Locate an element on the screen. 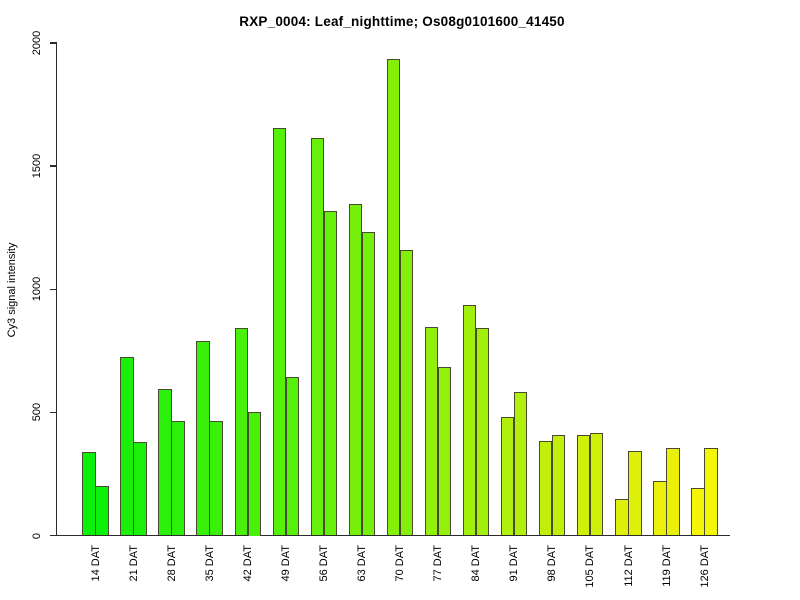 This screenshot has width=800, height=600. y-tick-label: 1000 is located at coordinates (37, 289).